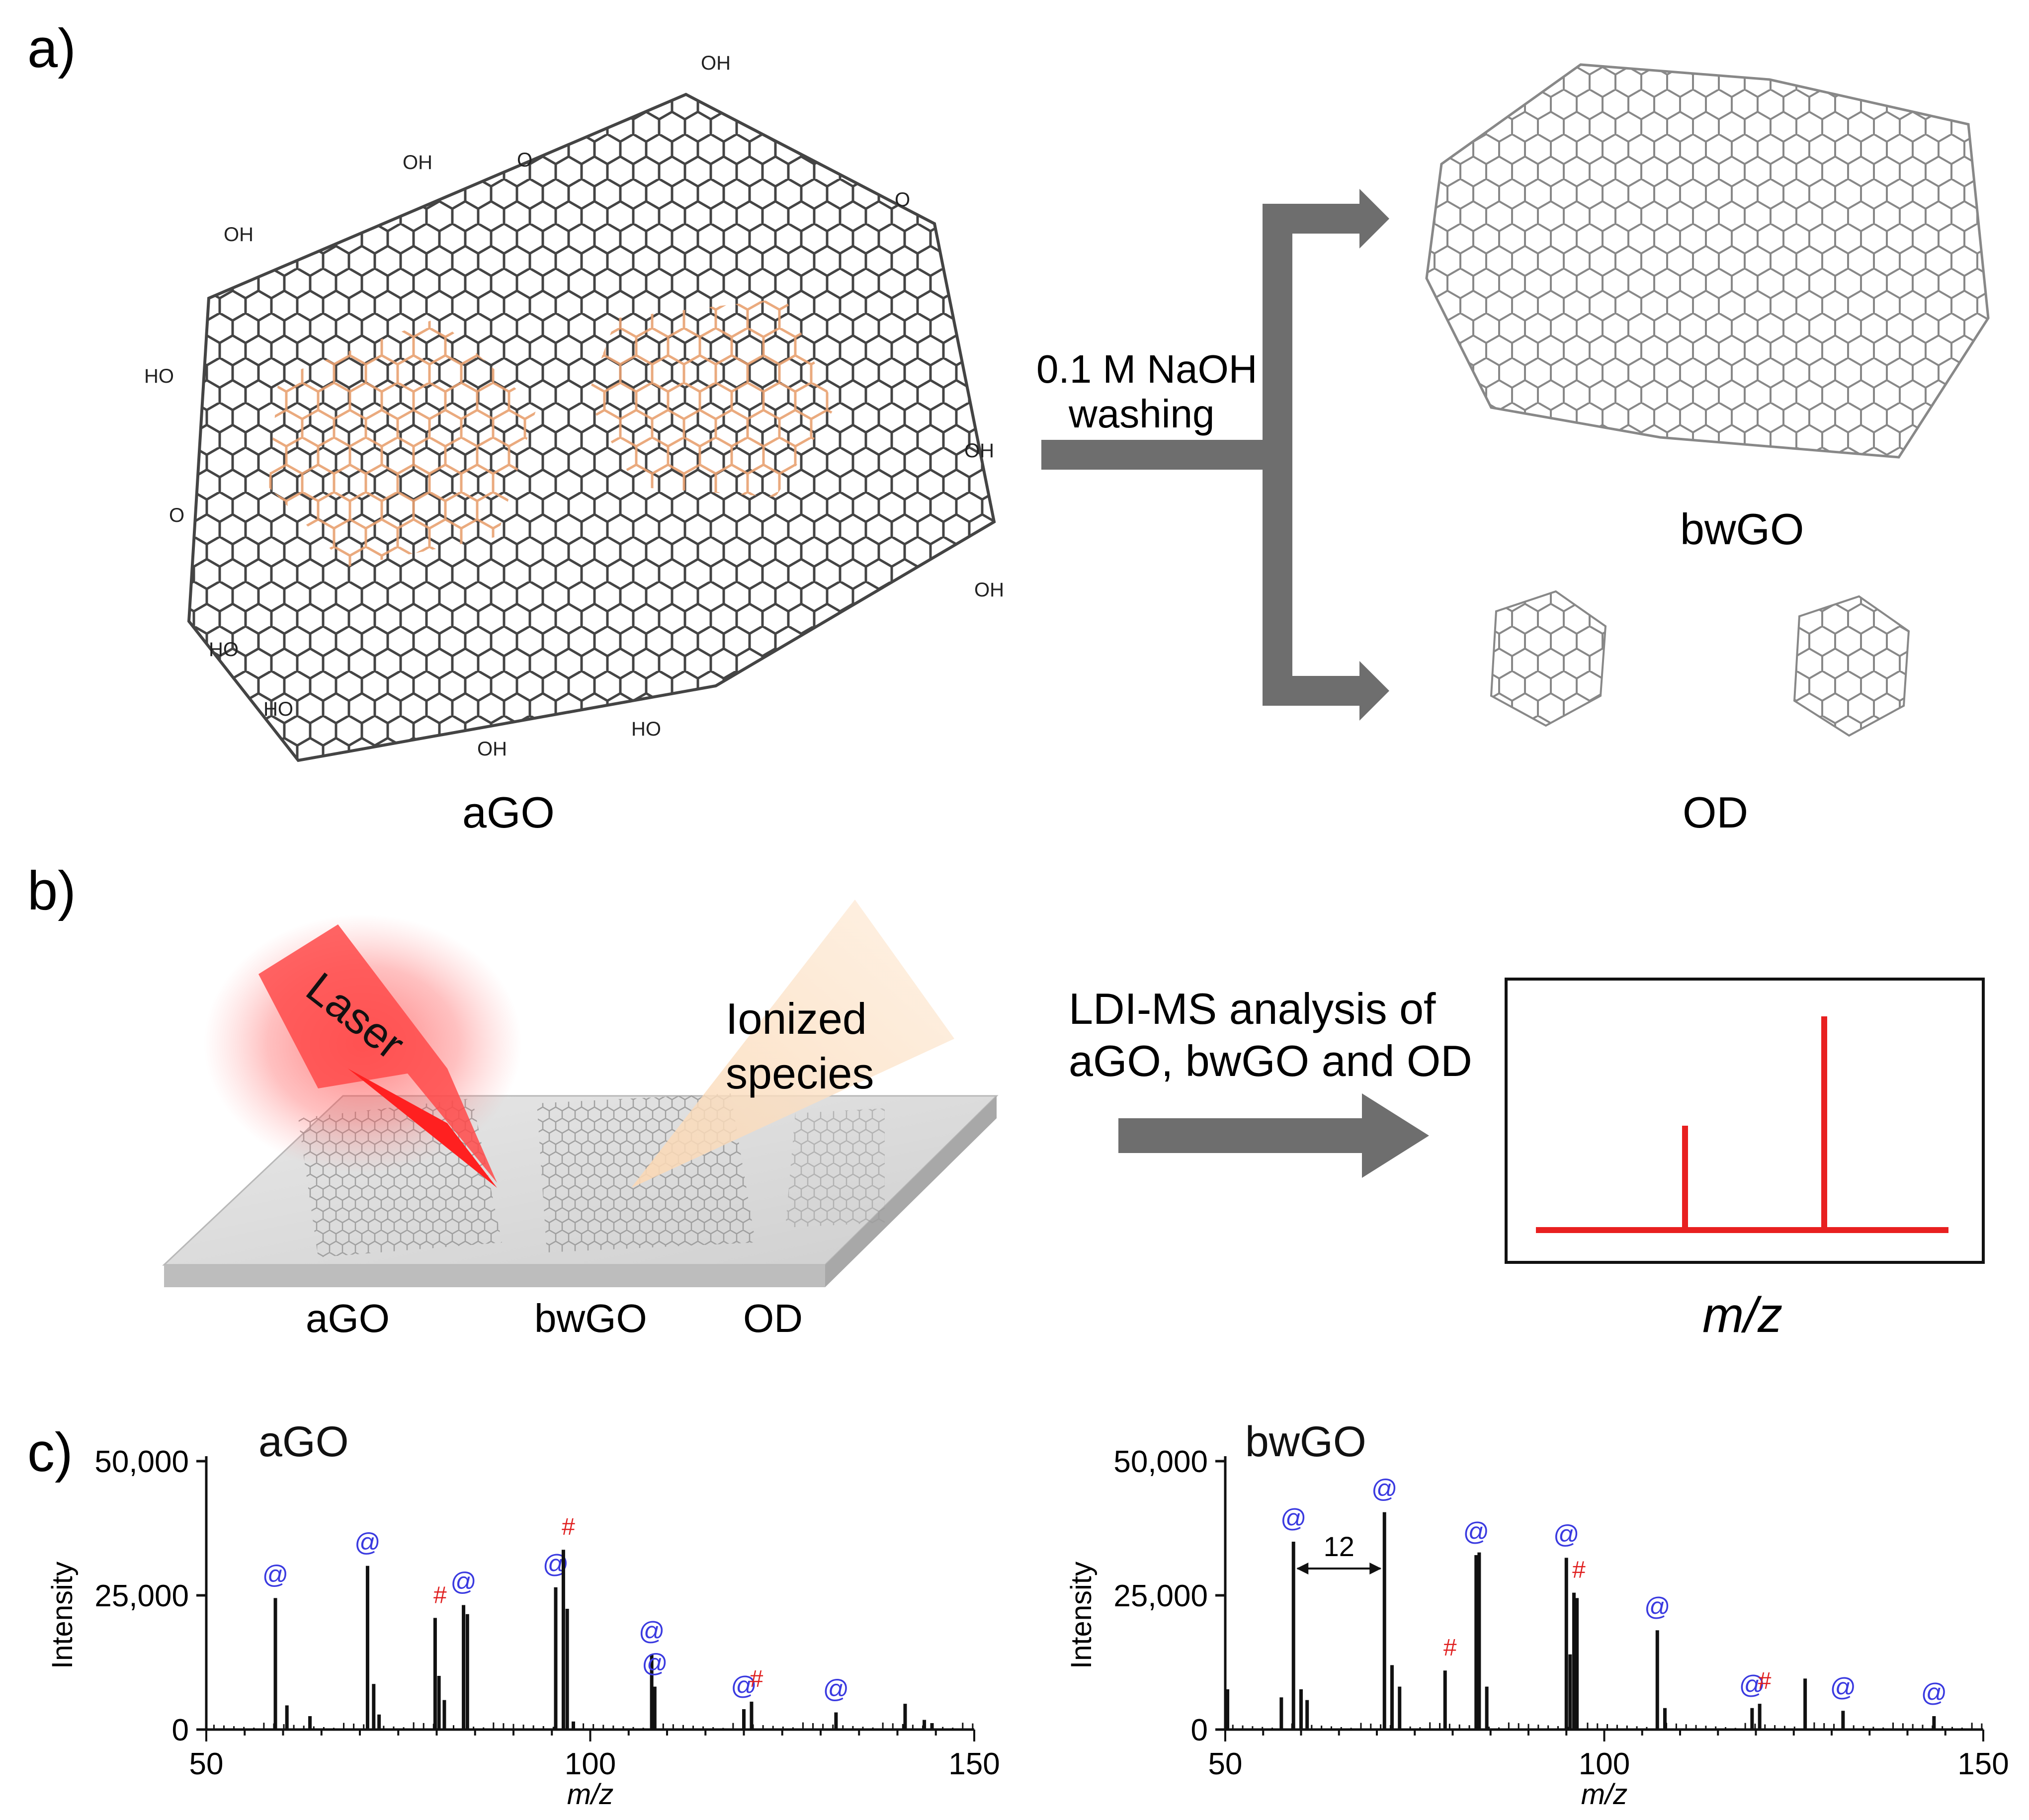 Image resolution: width=2029 pixels, height=1820 pixels. Describe the element at coordinates (1742, 1315) in the screenshot. I see `spectrum-xlabel: m/z` at that location.